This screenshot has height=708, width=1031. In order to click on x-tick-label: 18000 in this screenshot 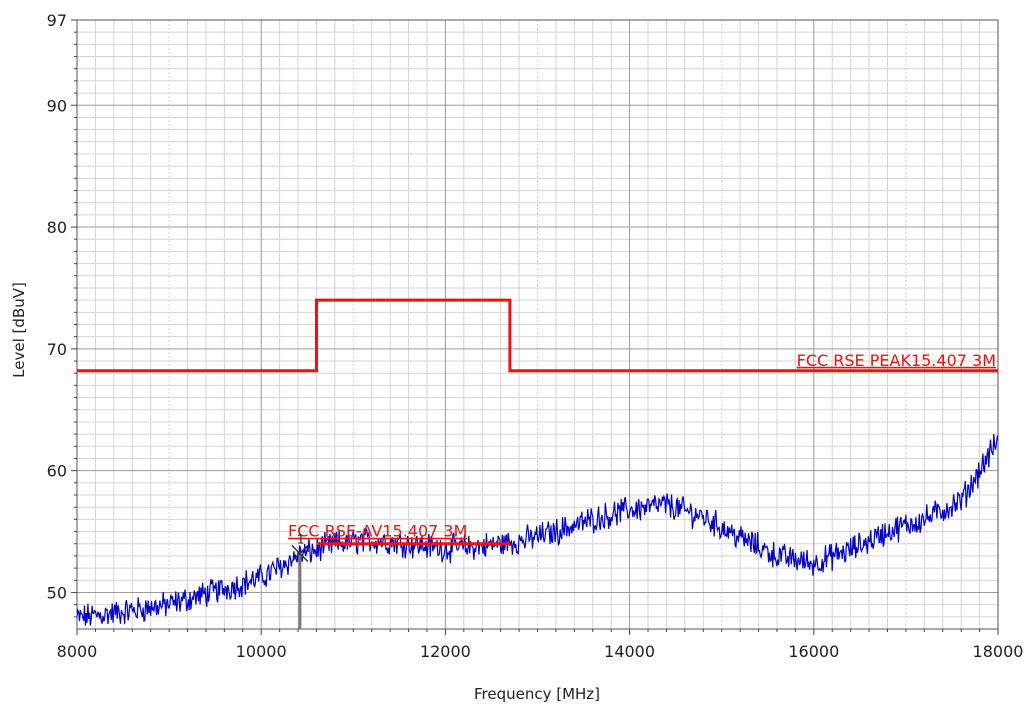, I will do `click(998, 651)`.